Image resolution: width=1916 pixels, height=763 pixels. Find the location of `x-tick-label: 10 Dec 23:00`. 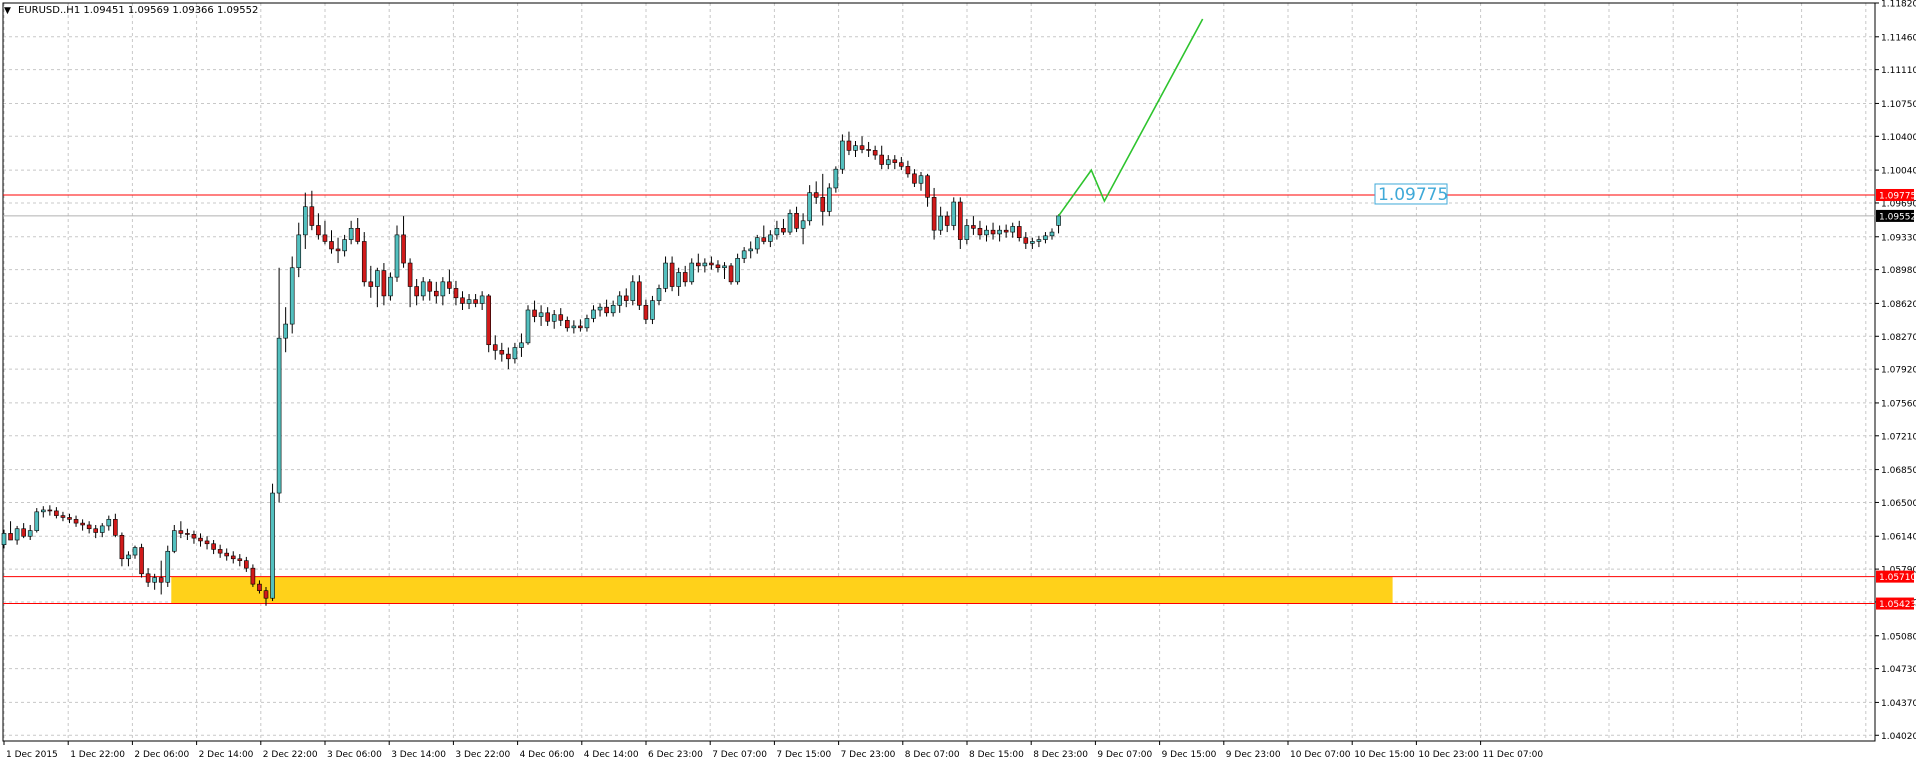

x-tick-label: 10 Dec 23:00 is located at coordinates (1448, 755).